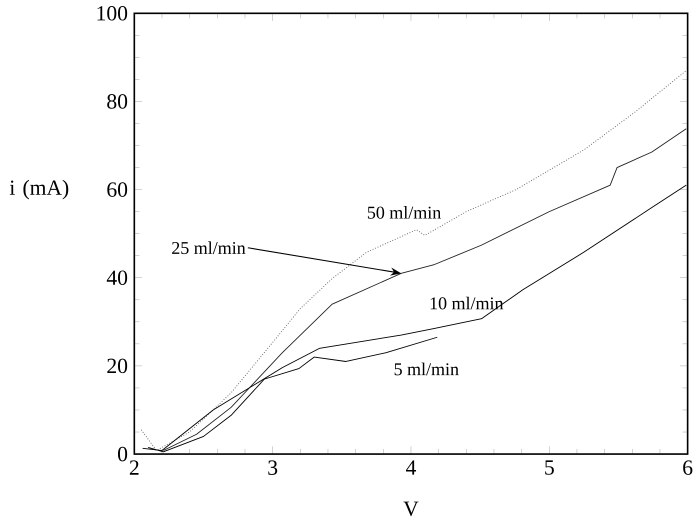  What do you see at coordinates (426, 369) in the screenshot?
I see `annotation: 5 ml/min` at bounding box center [426, 369].